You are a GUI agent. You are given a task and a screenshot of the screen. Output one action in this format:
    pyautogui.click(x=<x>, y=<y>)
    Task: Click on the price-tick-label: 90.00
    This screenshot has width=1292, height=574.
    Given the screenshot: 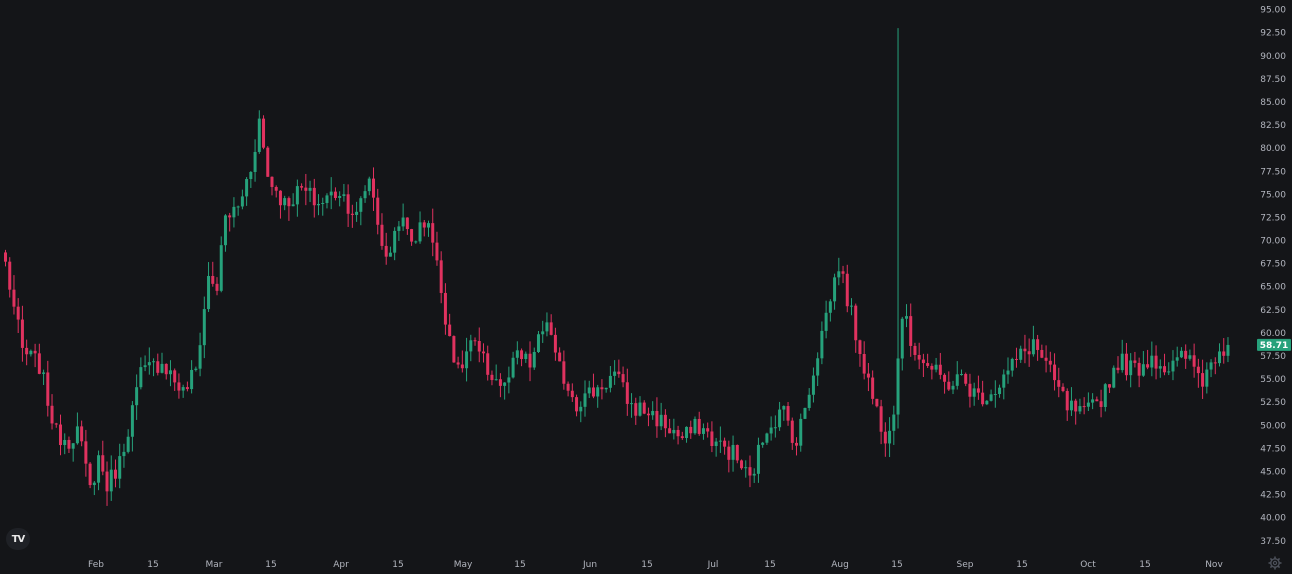 What is the action you would take?
    pyautogui.click(x=1273, y=57)
    